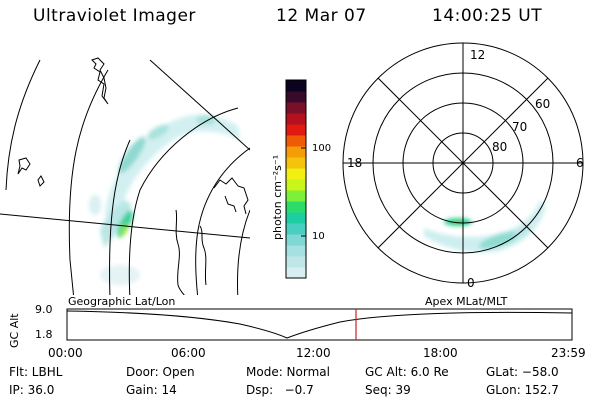 The image size is (600, 400). Describe the element at coordinates (114, 16) in the screenshot. I see `instrument-title: Ultraviolet Imager` at that location.